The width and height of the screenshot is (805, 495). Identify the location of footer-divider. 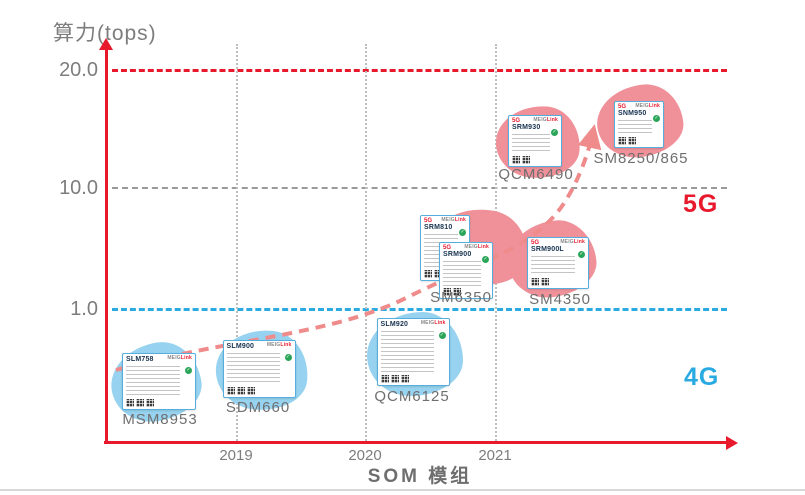
(402, 490).